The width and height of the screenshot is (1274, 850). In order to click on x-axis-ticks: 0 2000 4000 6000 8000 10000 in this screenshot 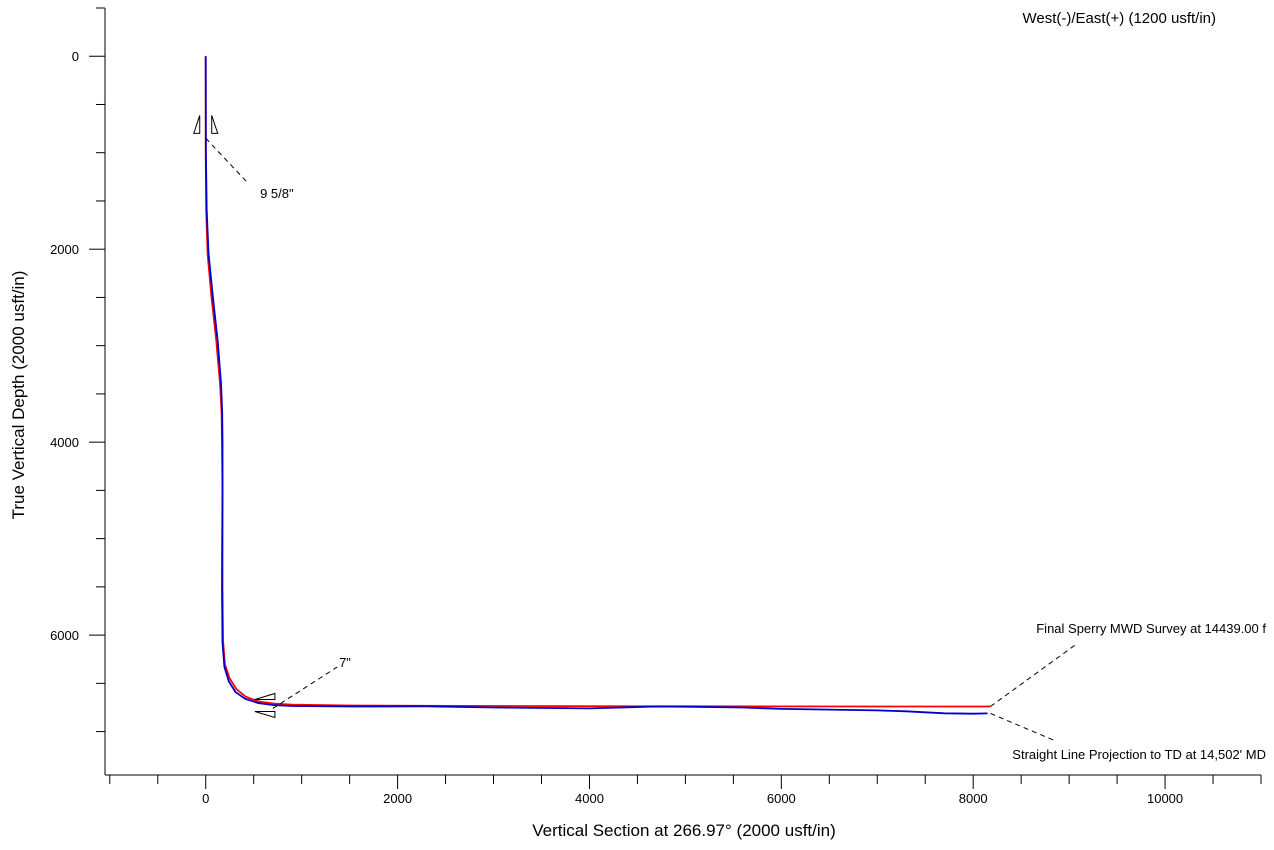, I will do `click(685, 790)`.